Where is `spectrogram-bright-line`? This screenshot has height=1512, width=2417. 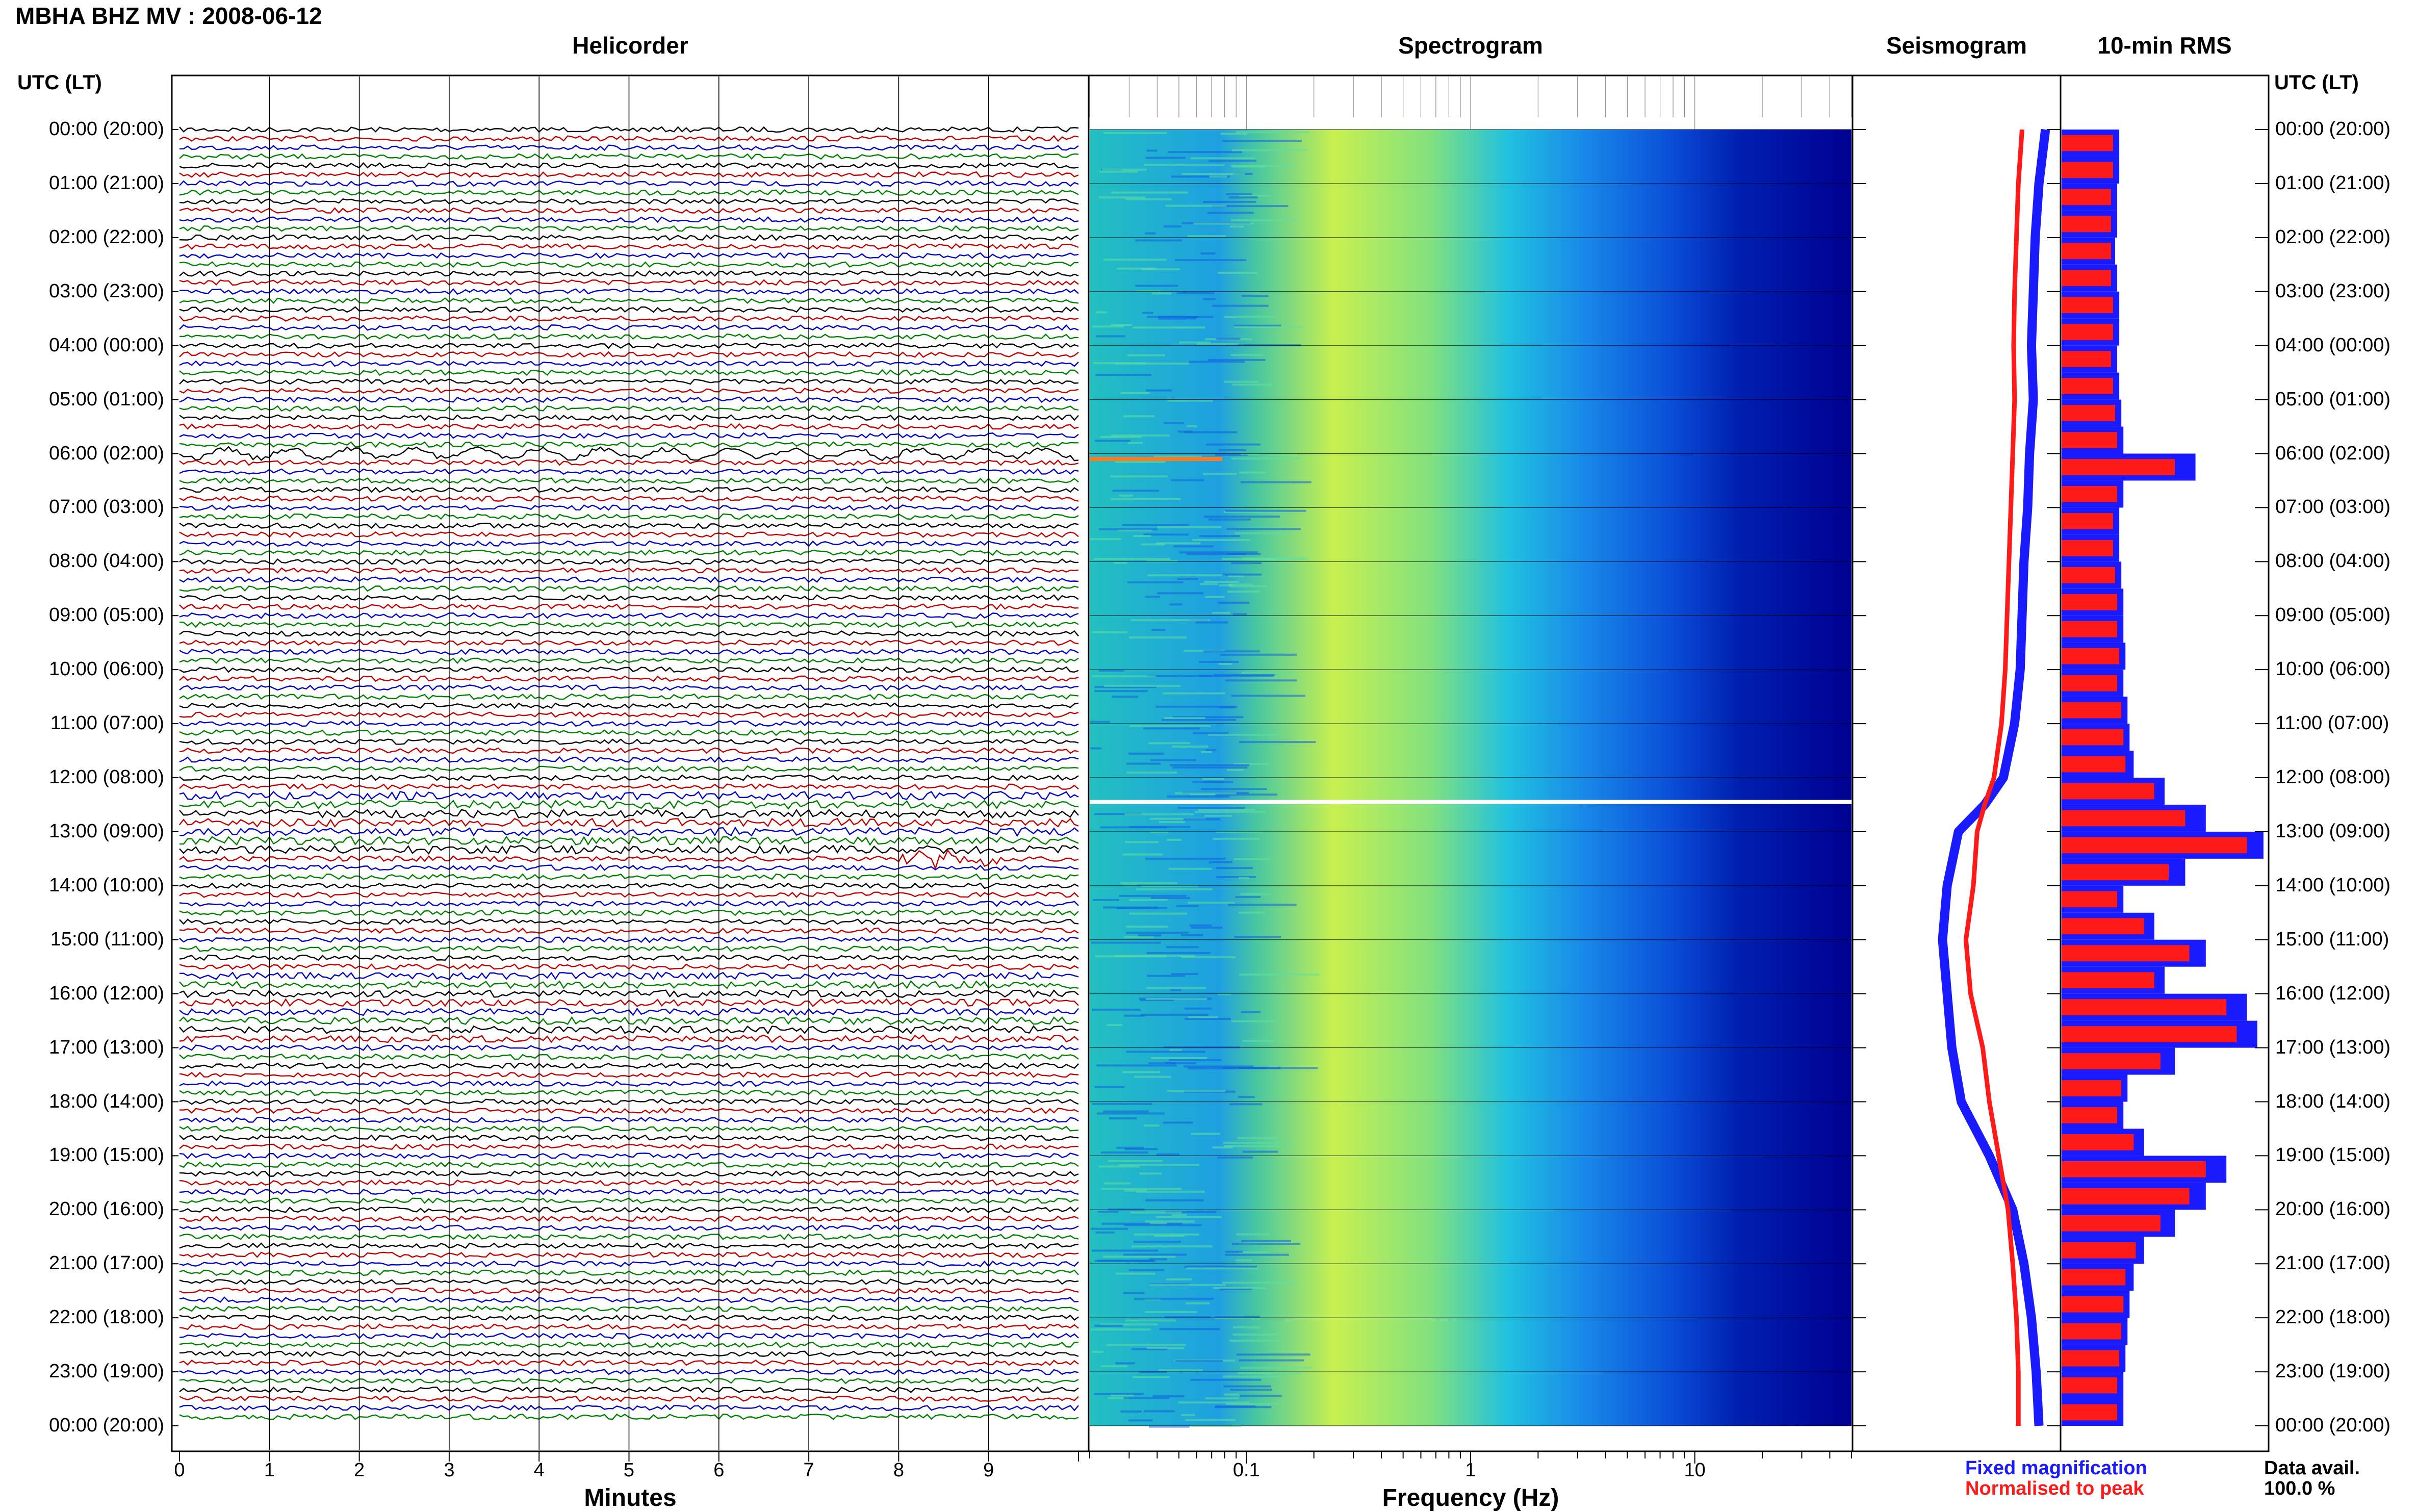
spectrogram-bright-line is located at coordinates (1471, 802).